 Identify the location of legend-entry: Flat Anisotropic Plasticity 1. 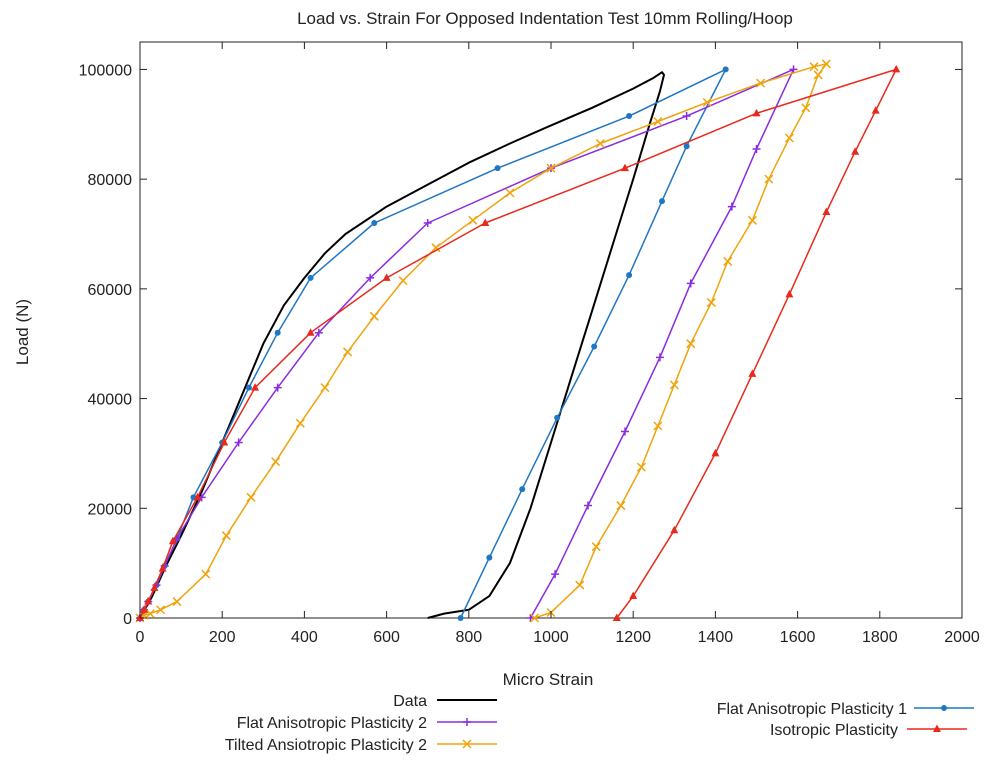
(845, 709).